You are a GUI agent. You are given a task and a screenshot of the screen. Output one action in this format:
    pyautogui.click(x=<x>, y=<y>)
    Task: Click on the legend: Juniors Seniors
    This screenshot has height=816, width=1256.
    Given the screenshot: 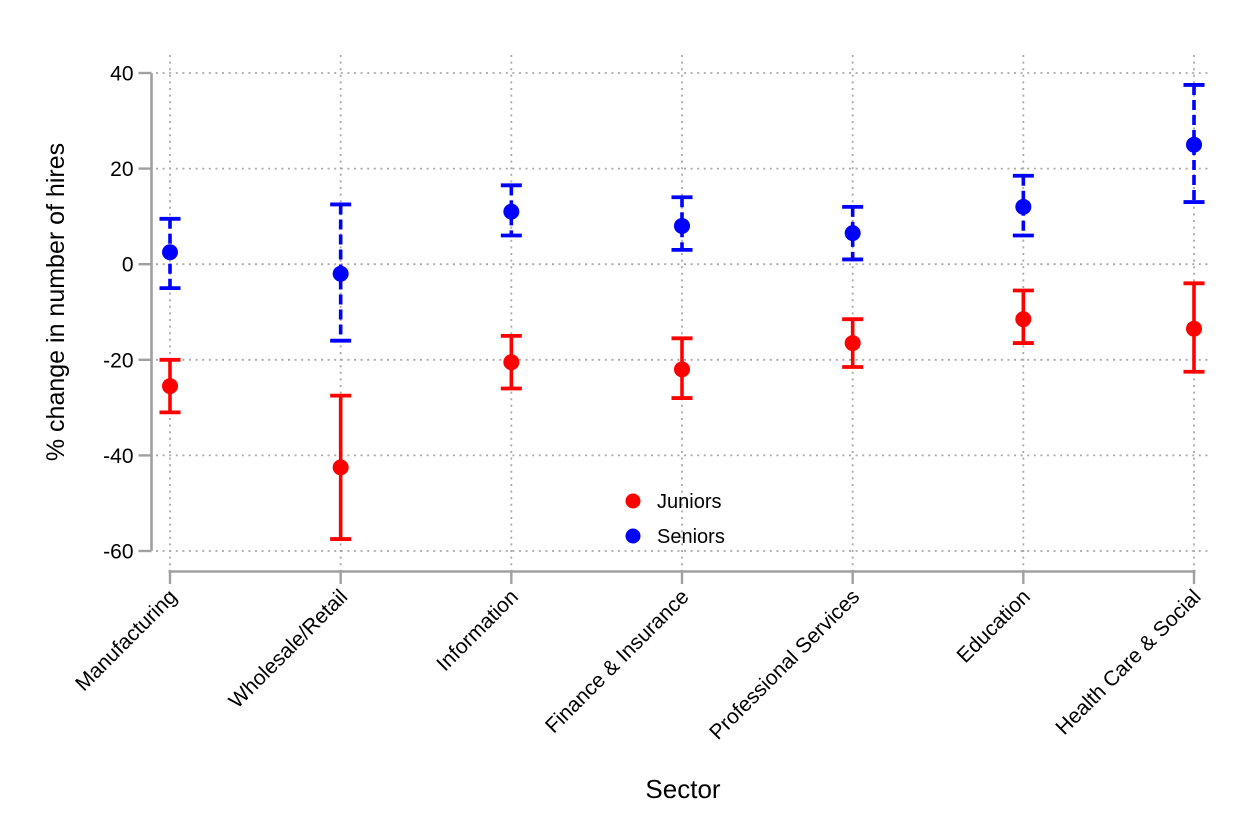 What is the action you would take?
    pyautogui.click(x=675, y=519)
    